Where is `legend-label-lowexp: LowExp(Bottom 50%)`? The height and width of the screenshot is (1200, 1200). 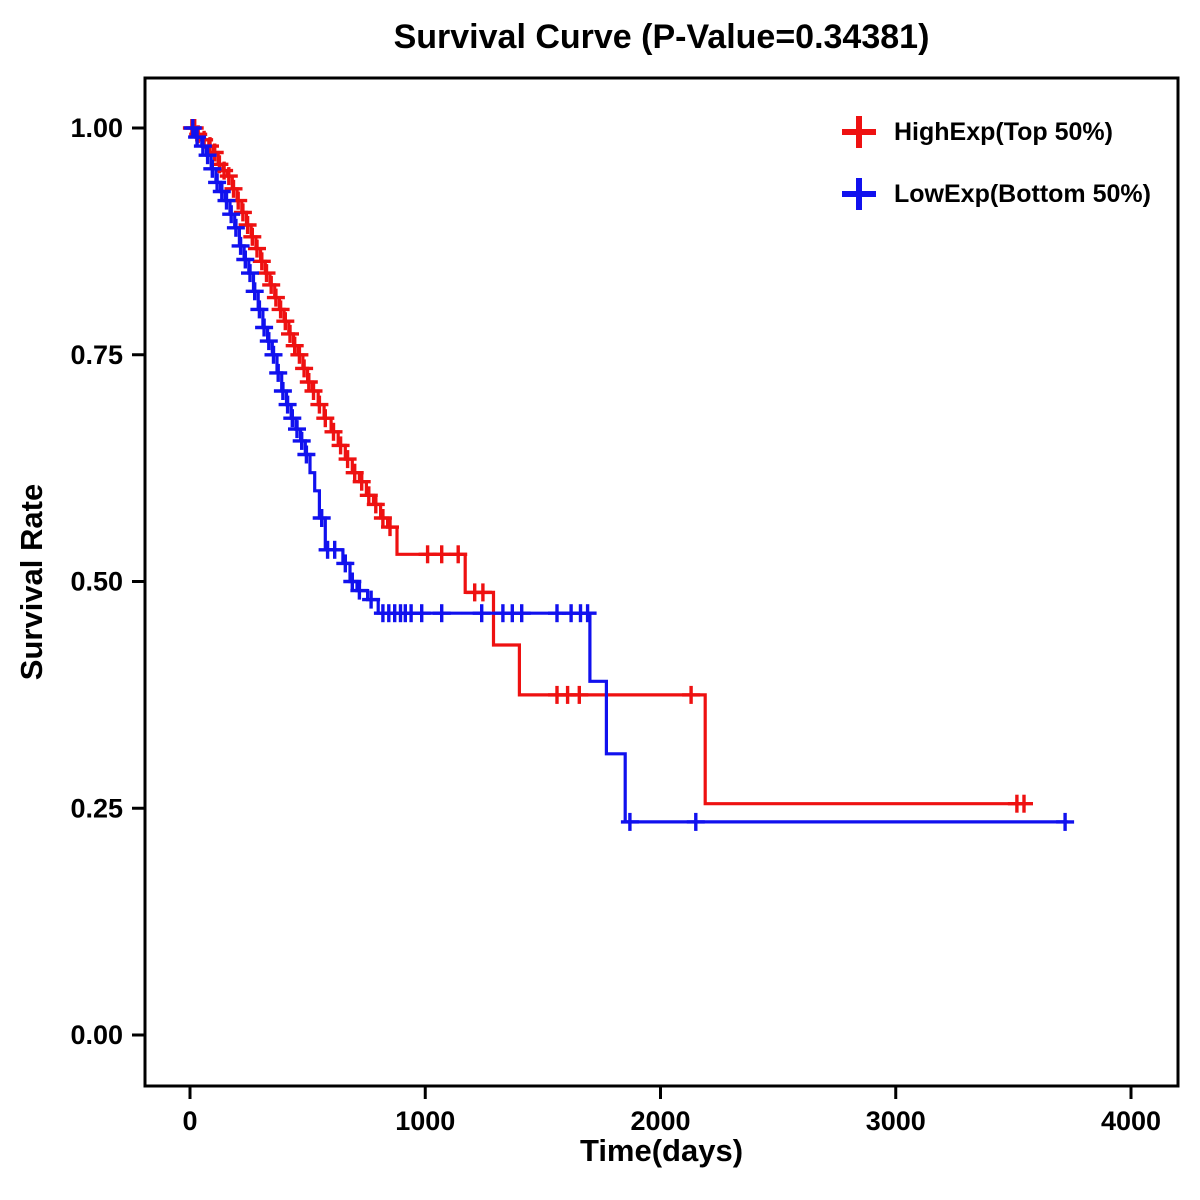
legend-label-lowexp: LowExp(Bottom 50%) is located at coordinates (1022, 193).